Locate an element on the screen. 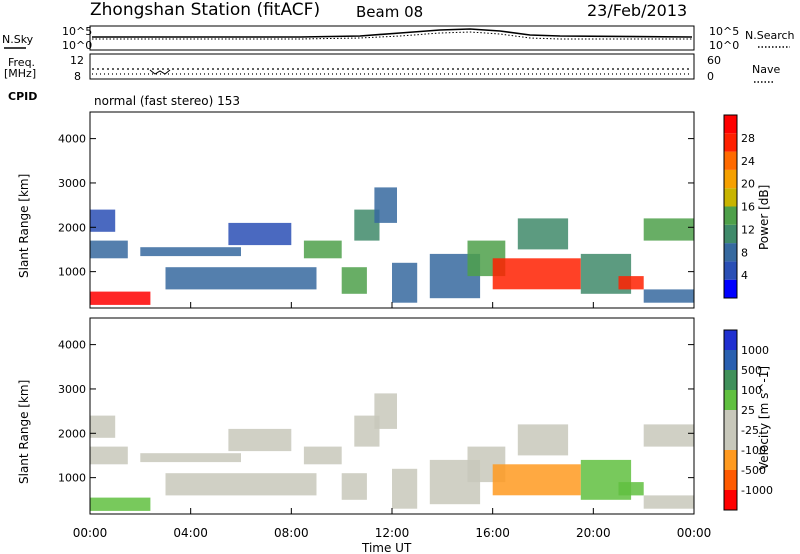 The height and width of the screenshot is (554, 800). nave-tick-bottom: 0 is located at coordinates (710, 76).